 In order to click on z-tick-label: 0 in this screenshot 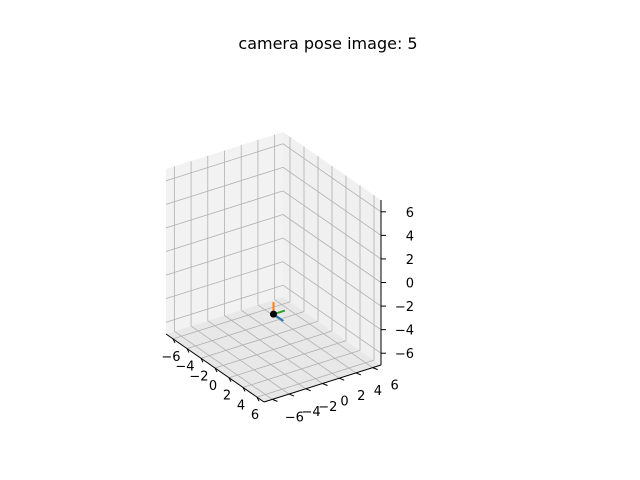, I will do `click(410, 284)`.